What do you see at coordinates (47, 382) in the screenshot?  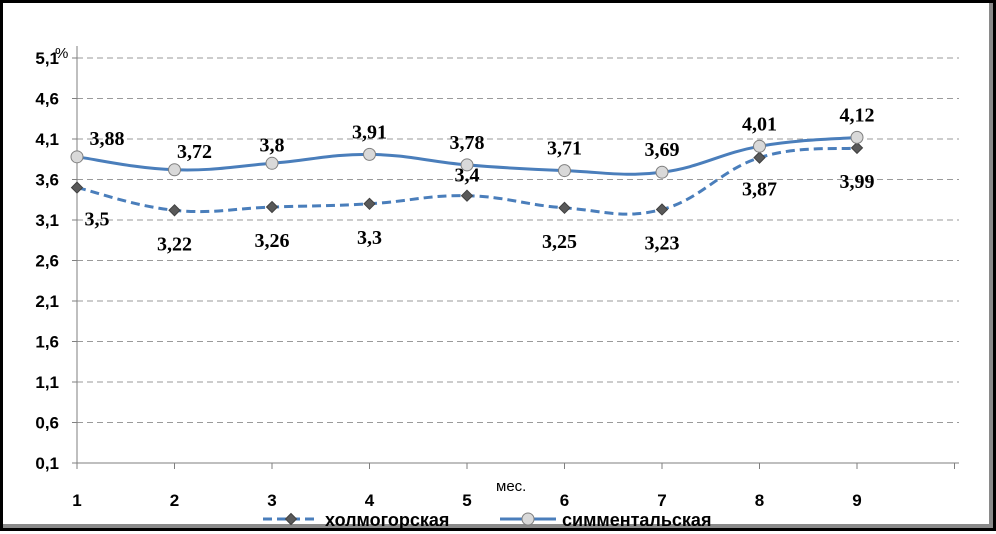 I see `y-tick-label: 1,1` at bounding box center [47, 382].